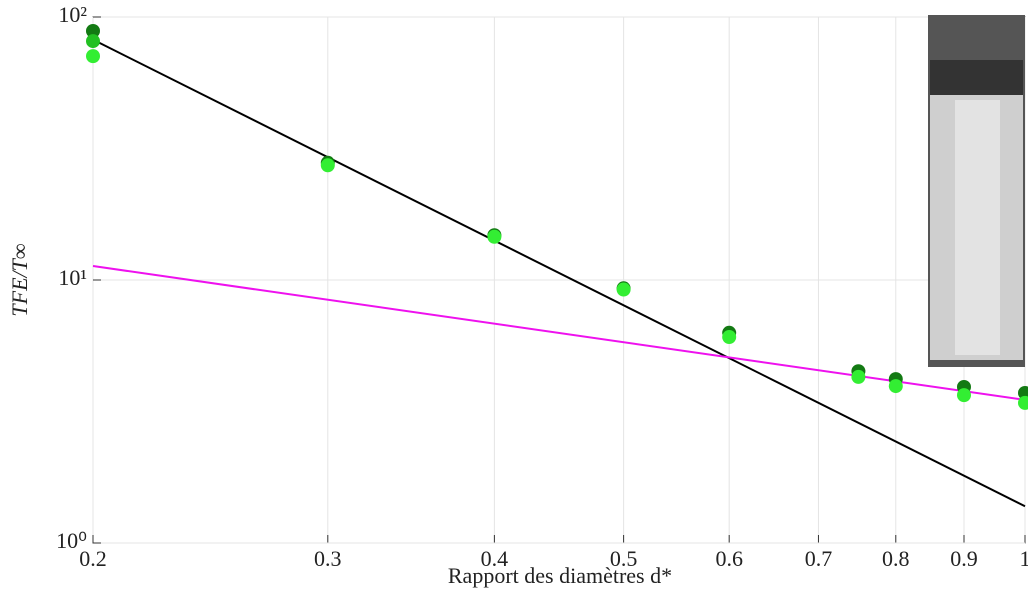 The height and width of the screenshot is (602, 1028). Describe the element at coordinates (729, 558) in the screenshot. I see `x-tick-label: 0.6` at that location.